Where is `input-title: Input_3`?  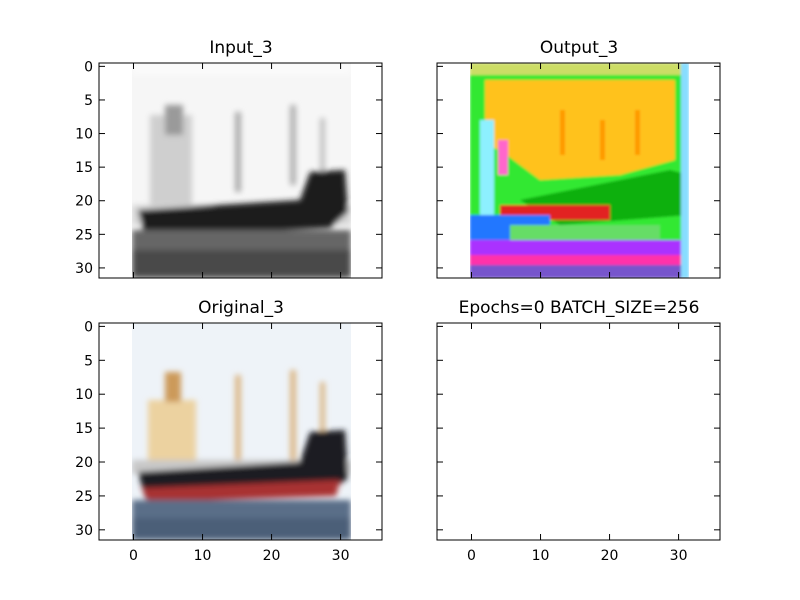 input-title: Input_3 is located at coordinates (240, 48).